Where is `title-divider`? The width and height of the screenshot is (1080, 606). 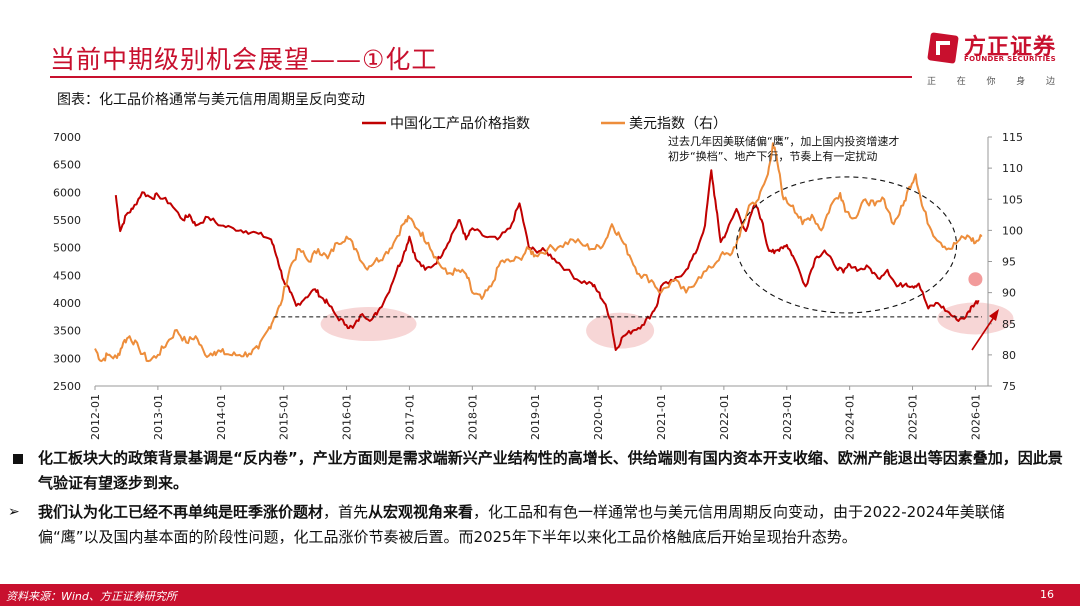
title-divider is located at coordinates (481, 77).